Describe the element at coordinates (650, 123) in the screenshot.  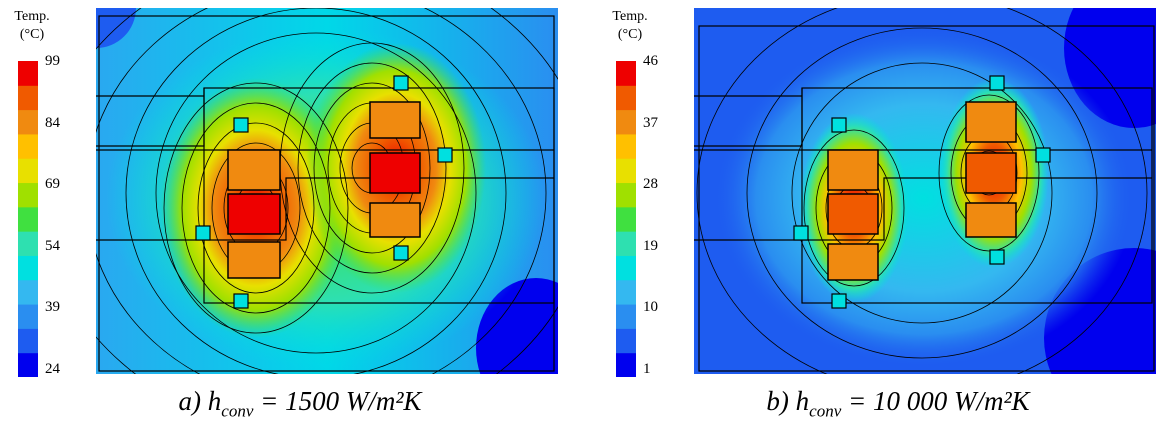
I see `colorbar-tick-label: 37` at that location.